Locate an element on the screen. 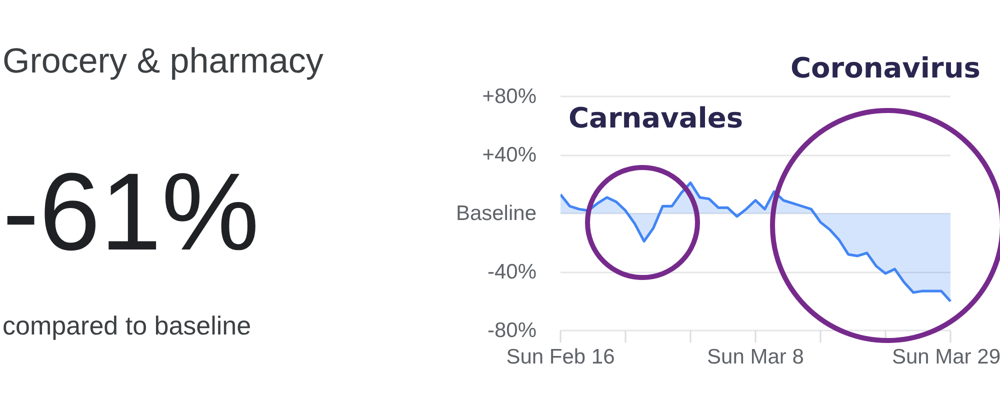 The height and width of the screenshot is (402, 1000). y-tick-label: Baseline is located at coordinates (496, 213).